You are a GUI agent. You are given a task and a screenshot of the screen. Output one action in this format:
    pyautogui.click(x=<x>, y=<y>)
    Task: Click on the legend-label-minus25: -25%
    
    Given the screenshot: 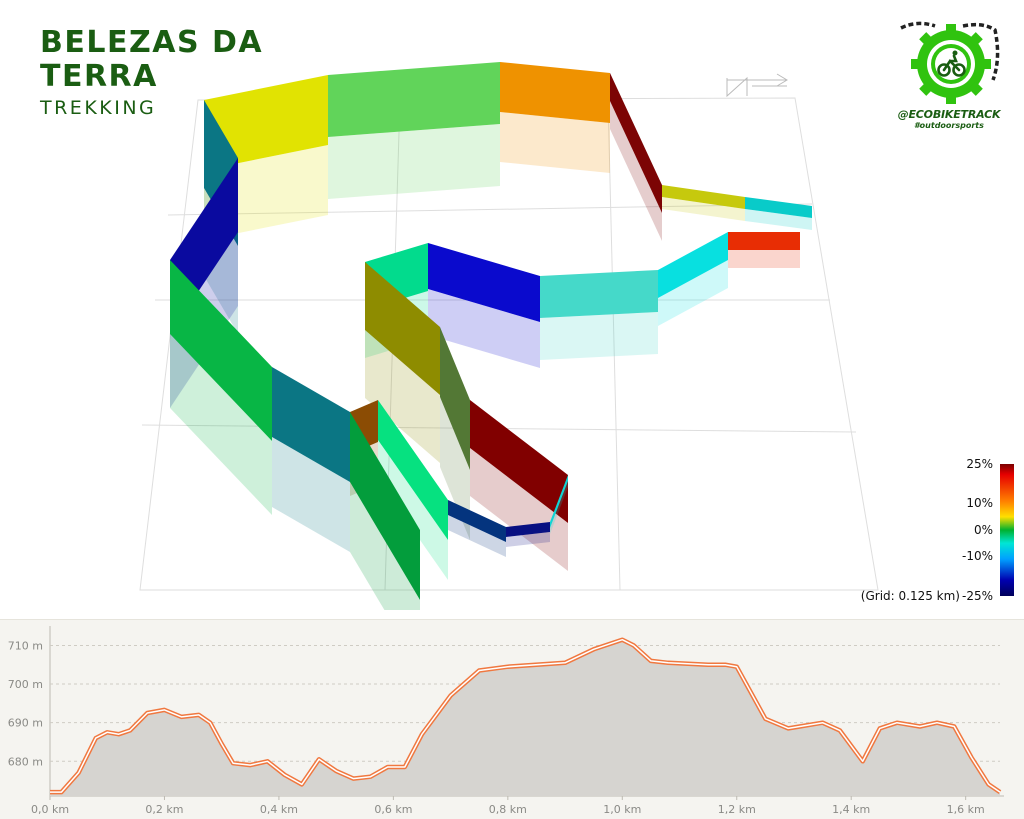 What is the action you would take?
    pyautogui.click(x=977, y=596)
    